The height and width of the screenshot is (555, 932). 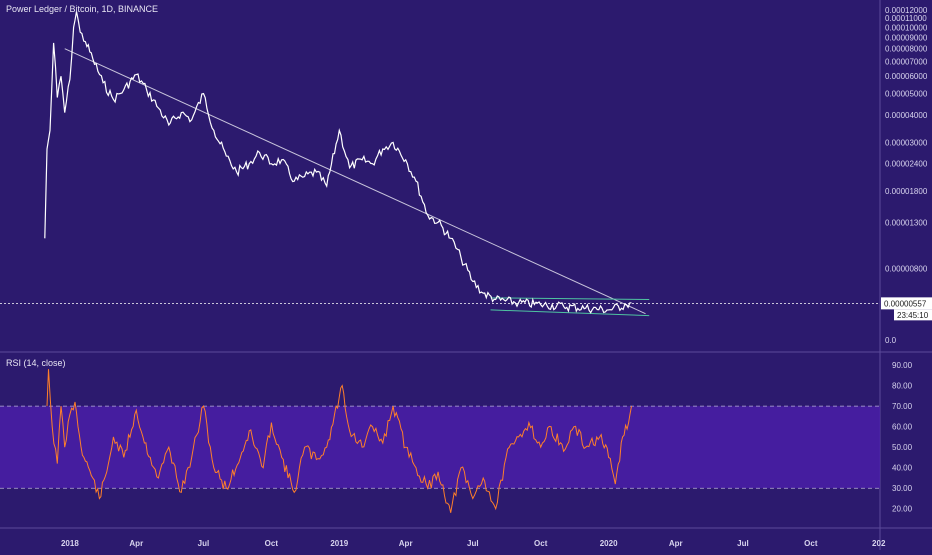 What do you see at coordinates (906, 49) in the screenshot?
I see `price-y-tick-label: 0.00008000` at bounding box center [906, 49].